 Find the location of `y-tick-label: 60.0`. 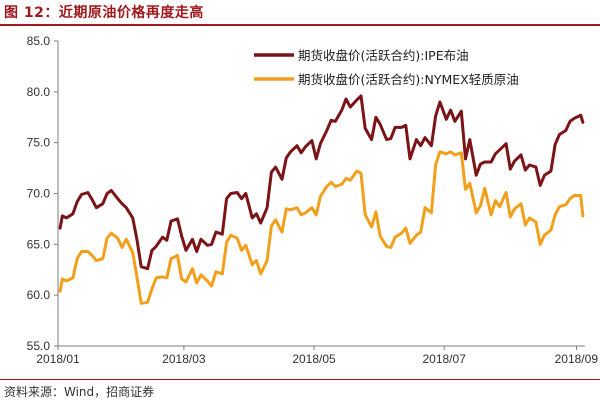

y-tick-label: 60.0 is located at coordinates (39, 295).